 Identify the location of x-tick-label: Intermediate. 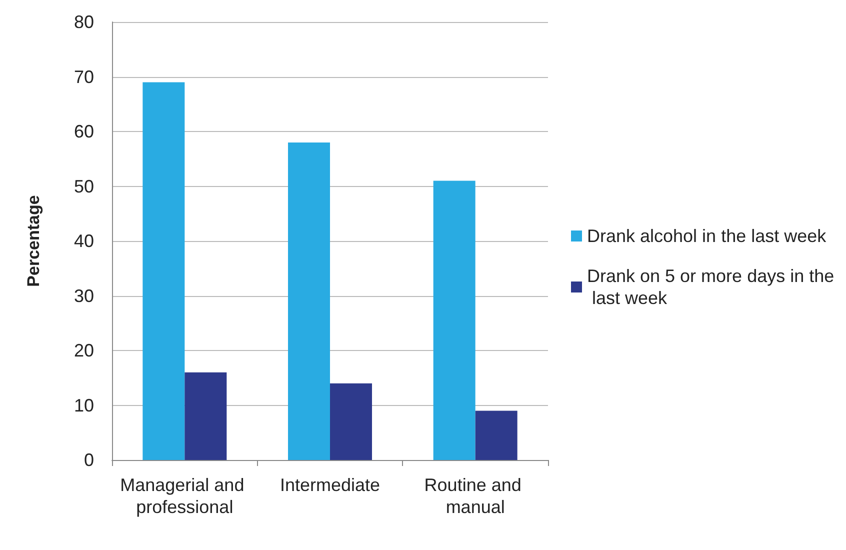
(330, 485).